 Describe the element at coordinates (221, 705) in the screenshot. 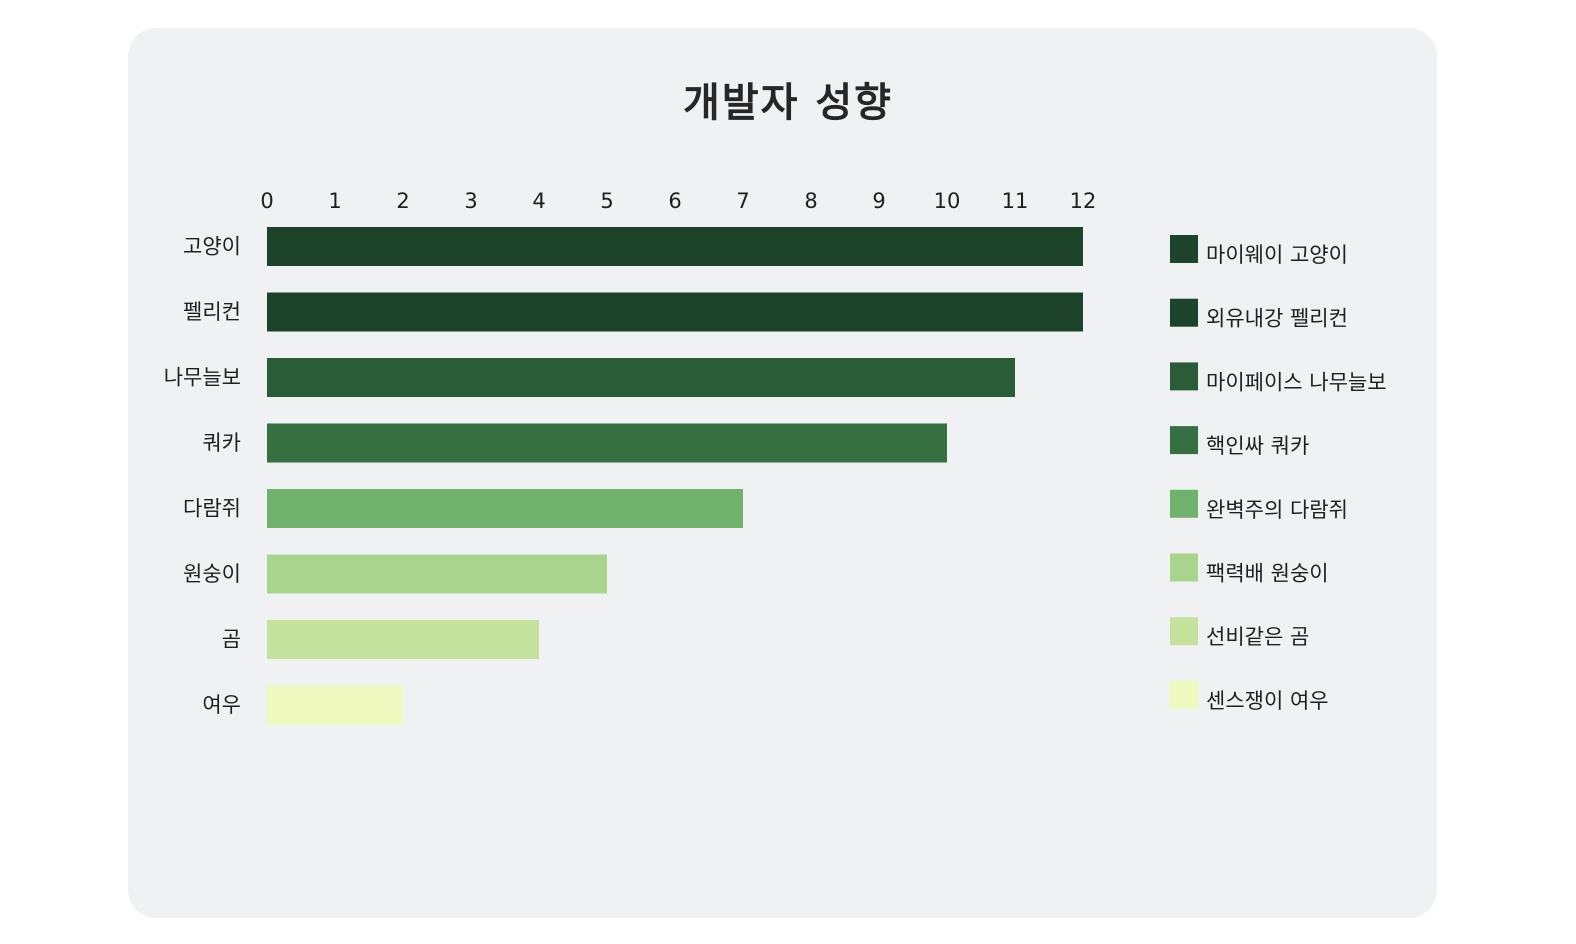

I see `category-label: 여우` at that location.